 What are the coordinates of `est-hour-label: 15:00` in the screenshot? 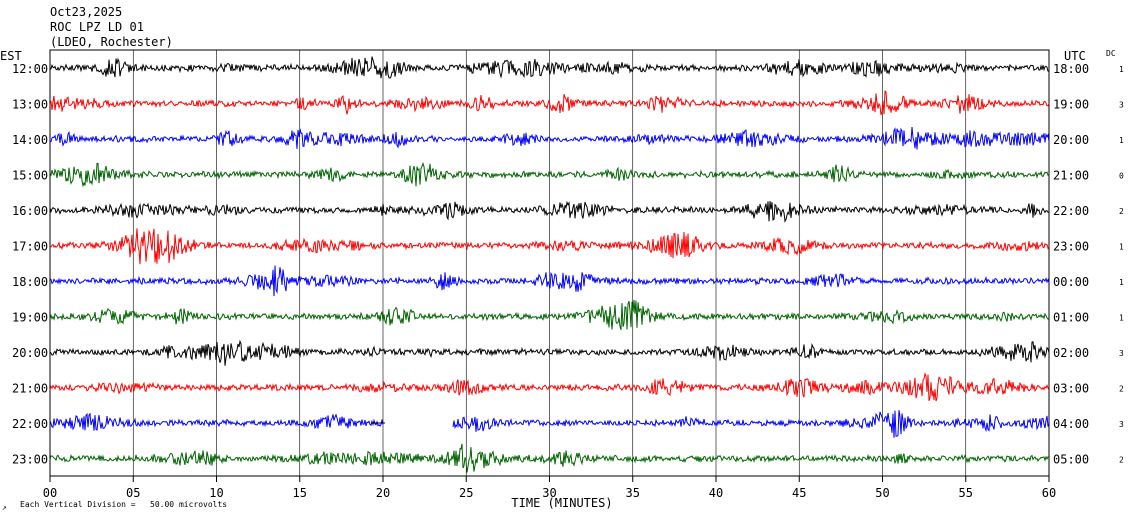 It's located at (30, 176).